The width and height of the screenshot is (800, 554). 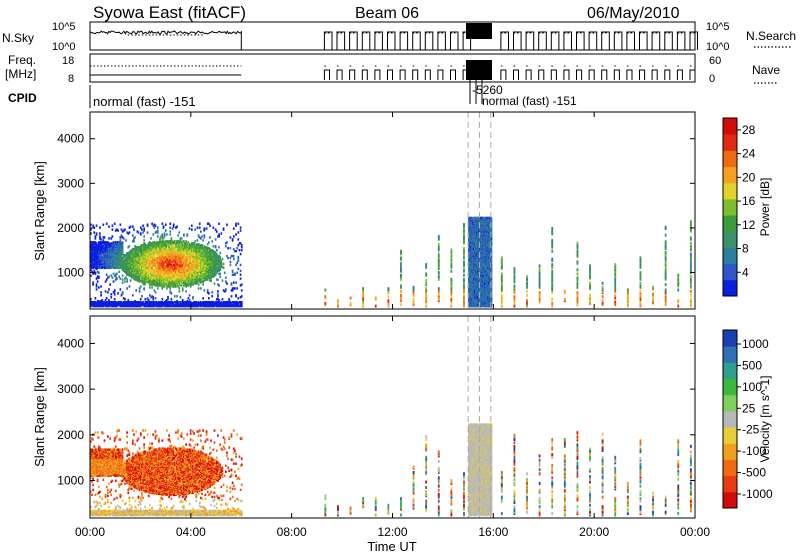 I want to click on freq-frame, so click(x=392, y=68).